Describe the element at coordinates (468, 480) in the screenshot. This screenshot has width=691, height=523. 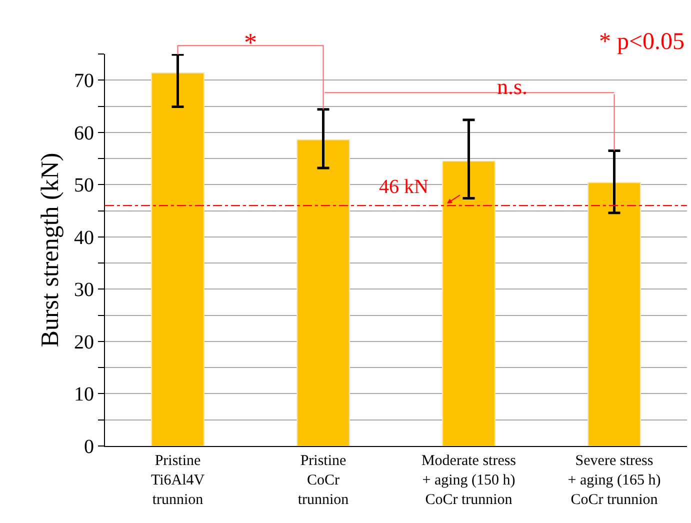
I see `x-tick-label: Moderate stress + aging (150 h) CoCr trunnion` at that location.